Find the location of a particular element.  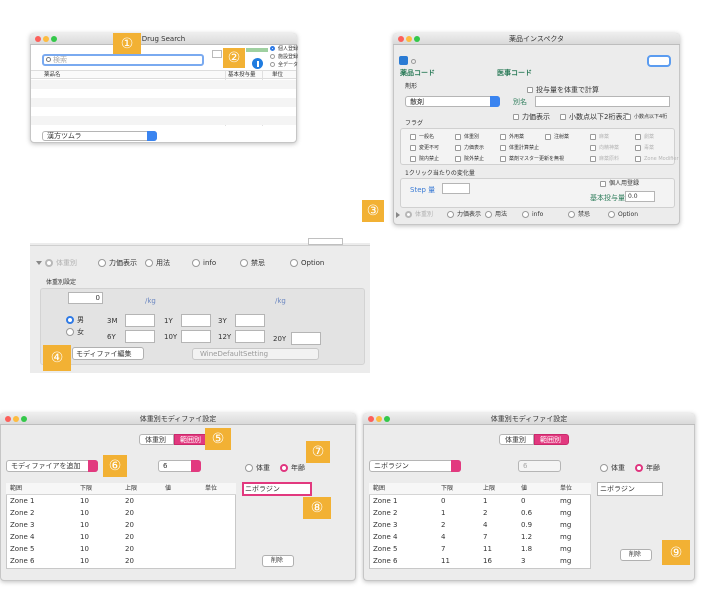

table-cell: 3 is located at coordinates (523, 561).